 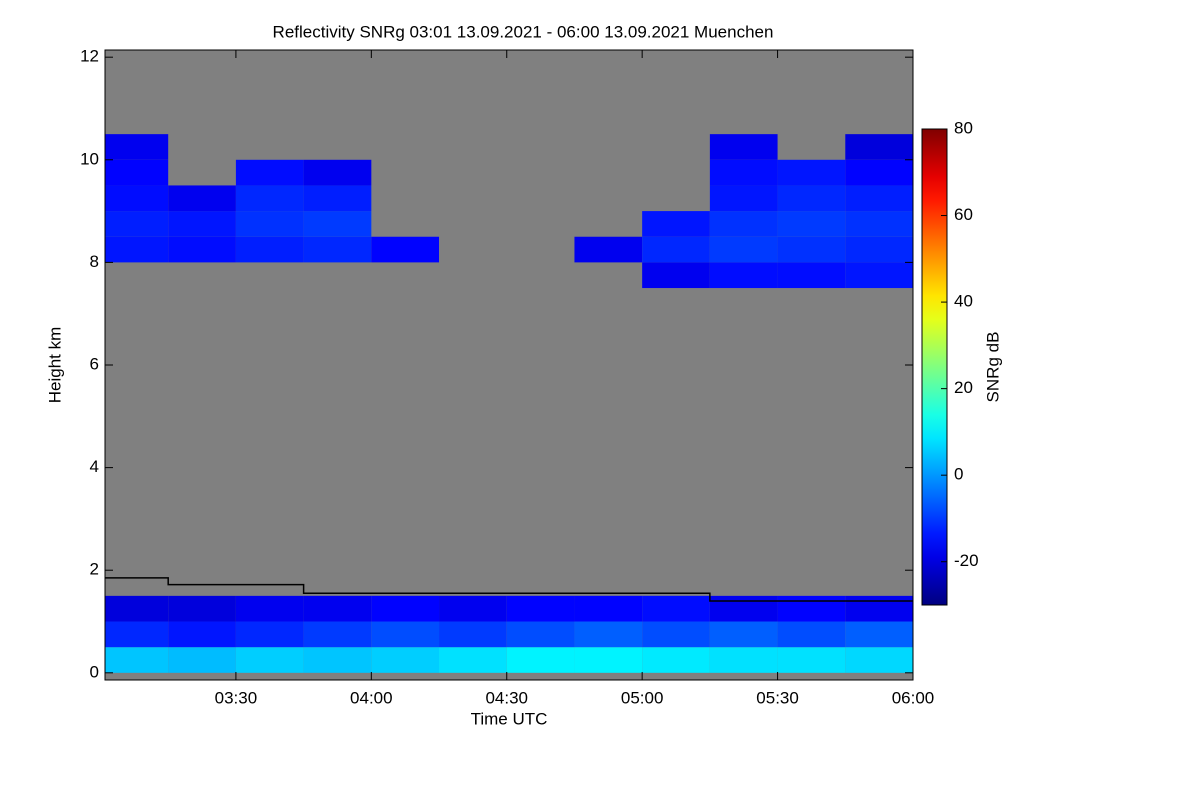 What do you see at coordinates (94, 671) in the screenshot?
I see `y-tick-label: 0` at bounding box center [94, 671].